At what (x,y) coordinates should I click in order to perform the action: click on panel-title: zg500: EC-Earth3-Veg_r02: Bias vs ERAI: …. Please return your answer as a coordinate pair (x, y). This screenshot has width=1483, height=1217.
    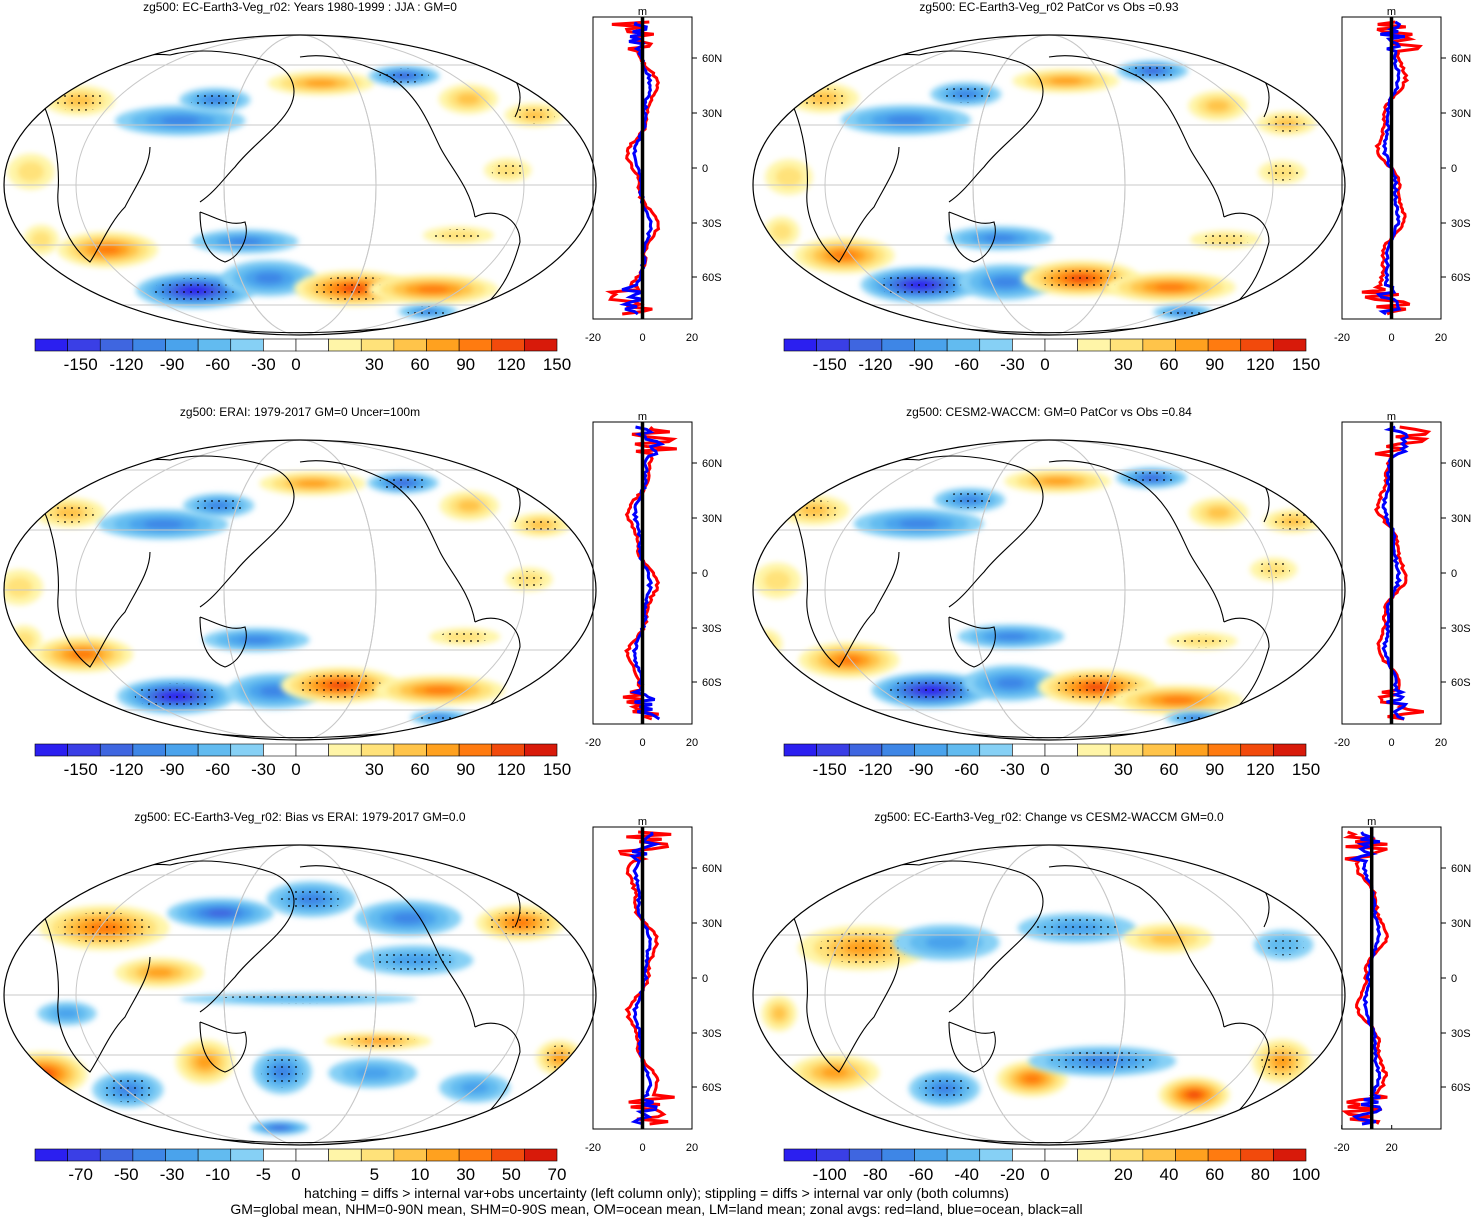
    Looking at the image, I should click on (300, 817).